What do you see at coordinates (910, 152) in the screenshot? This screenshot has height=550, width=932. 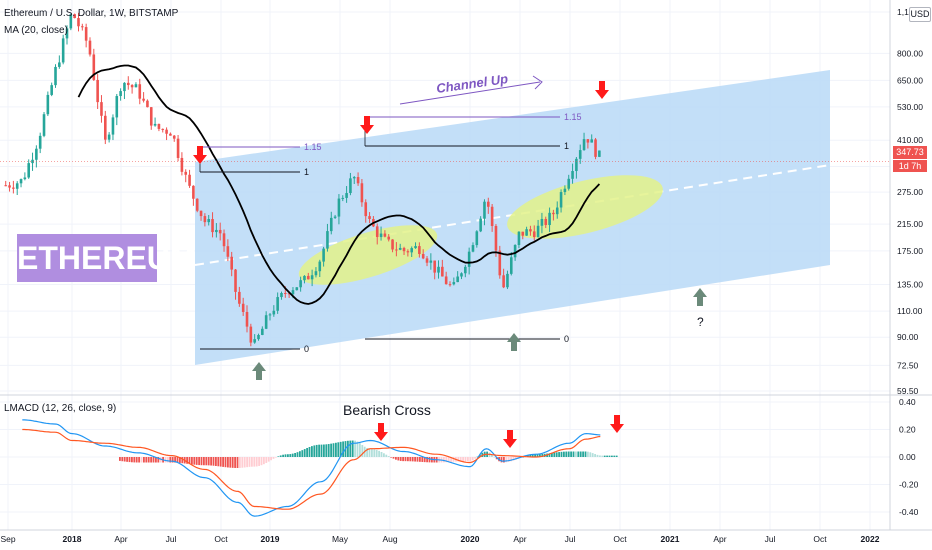 I see `last-price-label: 347.73` at bounding box center [910, 152].